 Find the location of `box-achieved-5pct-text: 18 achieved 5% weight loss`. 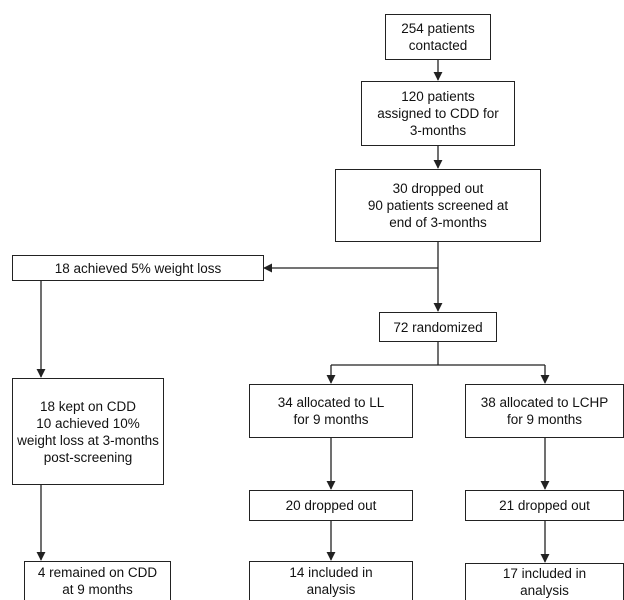

box-achieved-5pct-text: 18 achieved 5% weight loss is located at coordinates (138, 268).